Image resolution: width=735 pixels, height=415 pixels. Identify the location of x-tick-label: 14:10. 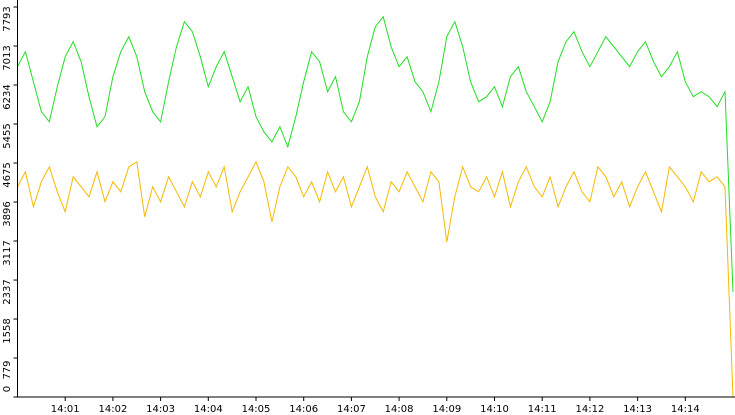
(494, 409).